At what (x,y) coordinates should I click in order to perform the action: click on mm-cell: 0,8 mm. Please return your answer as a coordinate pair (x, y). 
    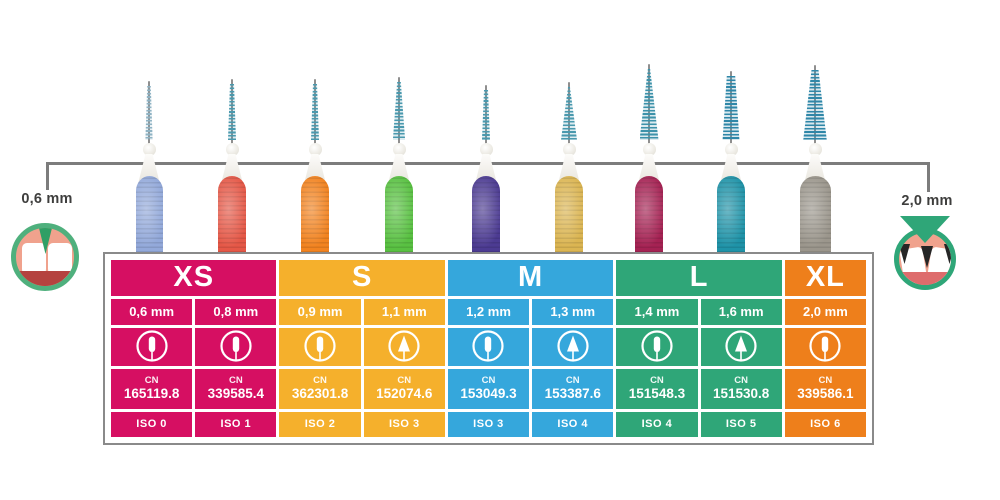
    Looking at the image, I should click on (236, 312).